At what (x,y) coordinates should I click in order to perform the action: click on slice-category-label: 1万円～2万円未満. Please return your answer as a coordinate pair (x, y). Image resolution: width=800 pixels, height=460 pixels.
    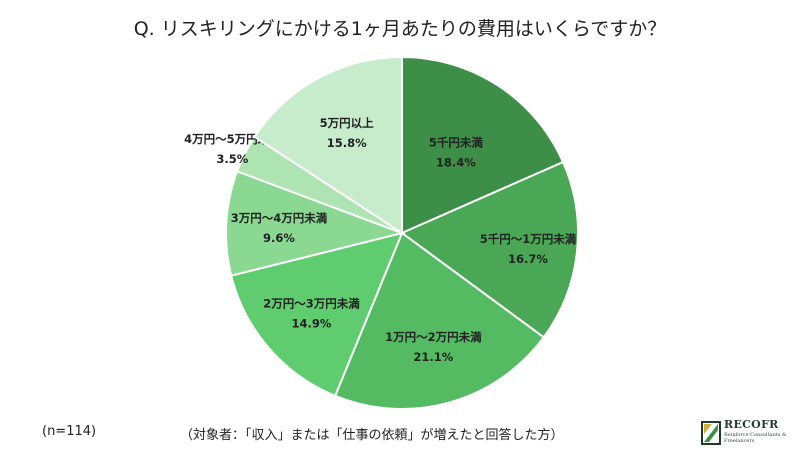
    Looking at the image, I should click on (433, 337).